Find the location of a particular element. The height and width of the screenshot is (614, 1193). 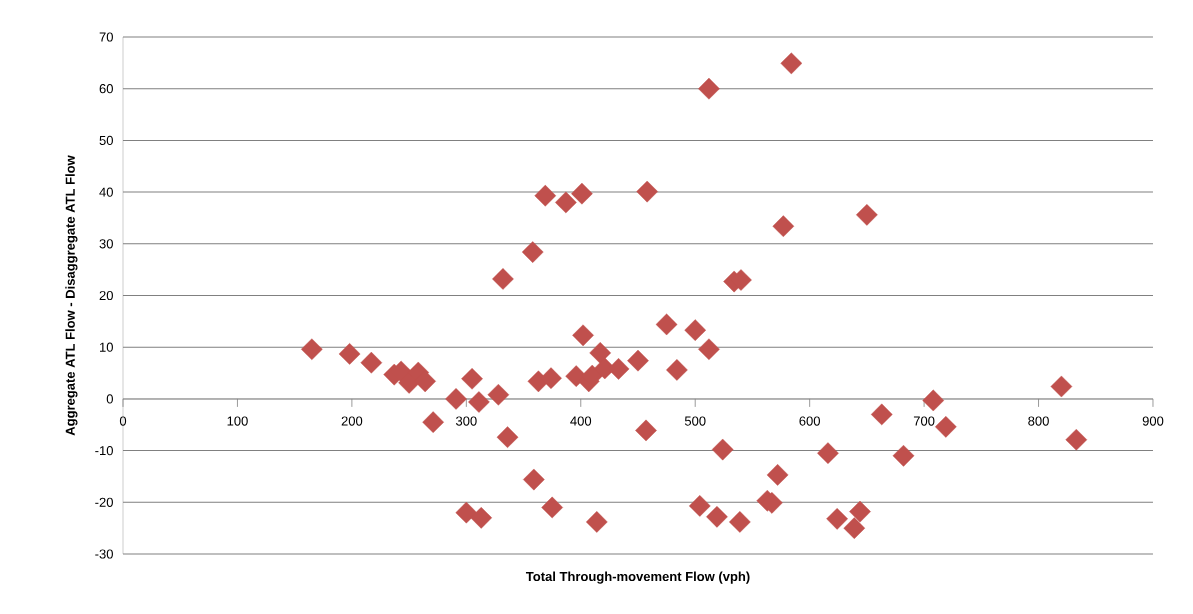

x-tick-label: 900 is located at coordinates (1153, 421).